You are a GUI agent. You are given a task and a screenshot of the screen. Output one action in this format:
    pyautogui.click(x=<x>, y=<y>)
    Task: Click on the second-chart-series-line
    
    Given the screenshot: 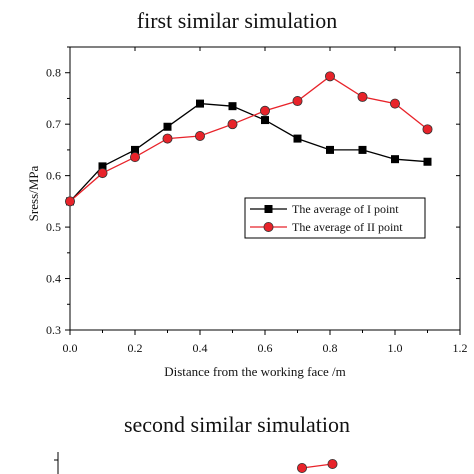 What is the action you would take?
    pyautogui.click(x=317, y=466)
    